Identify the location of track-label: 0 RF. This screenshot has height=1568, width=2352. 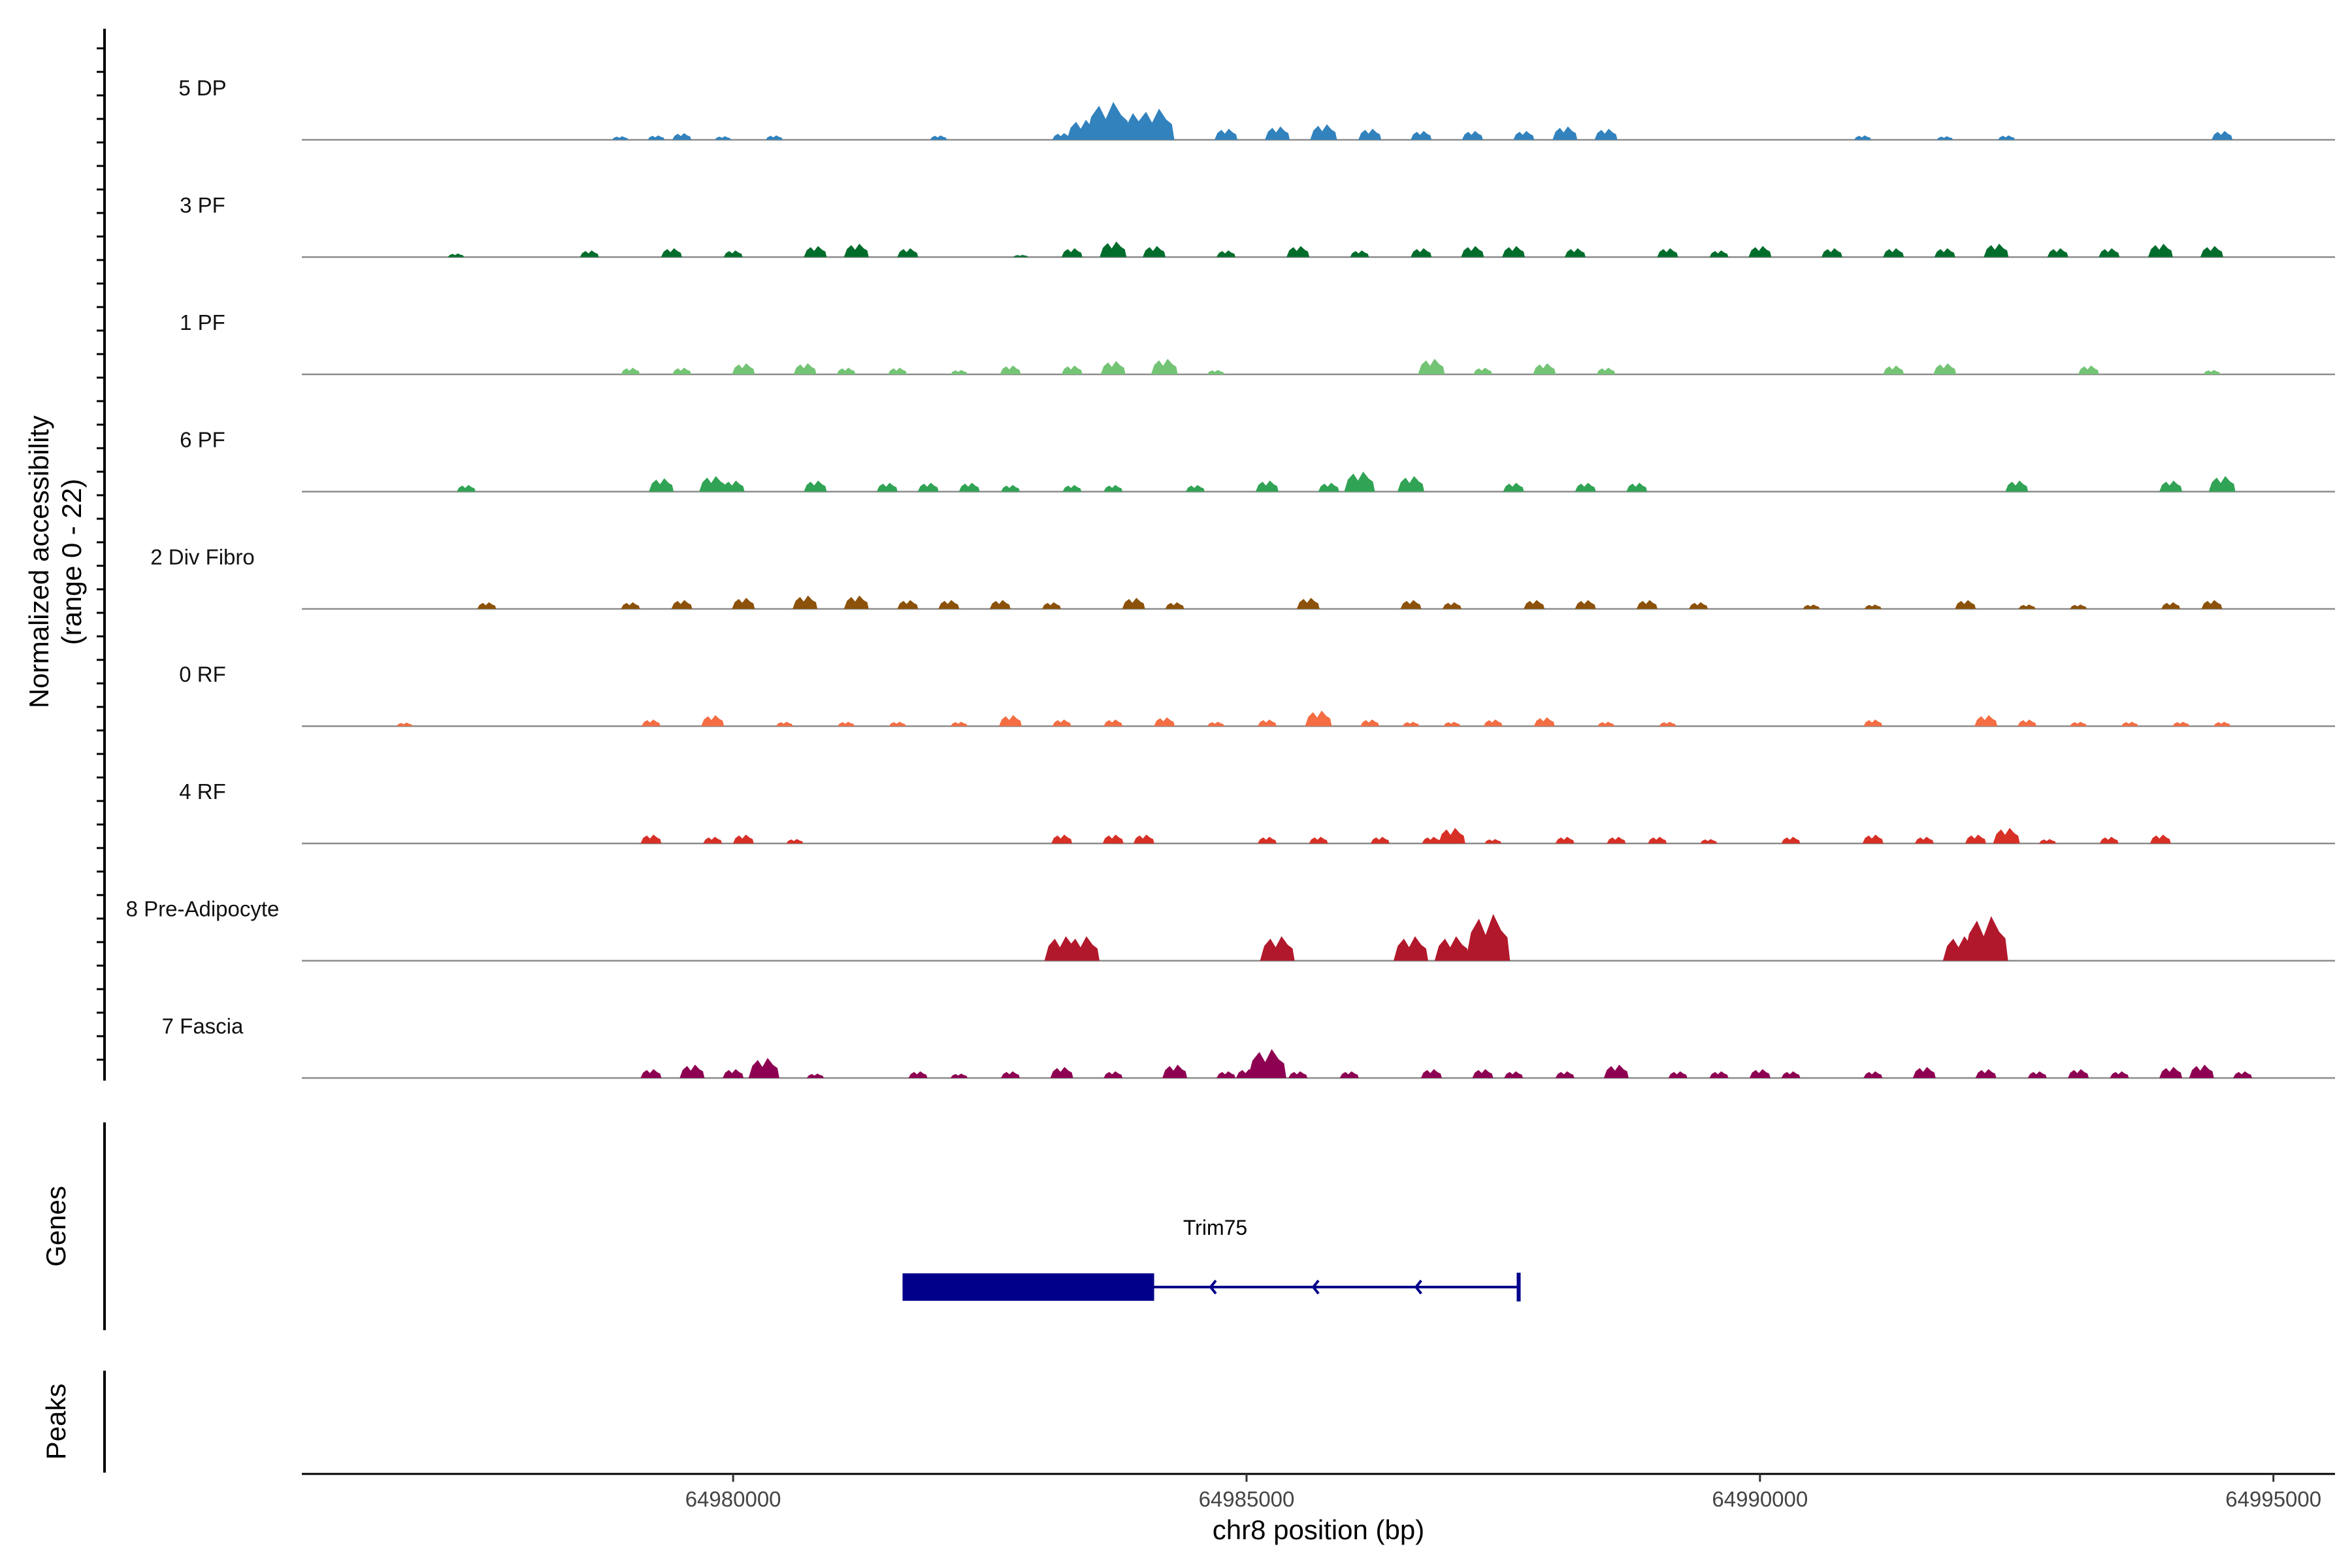
(202, 674).